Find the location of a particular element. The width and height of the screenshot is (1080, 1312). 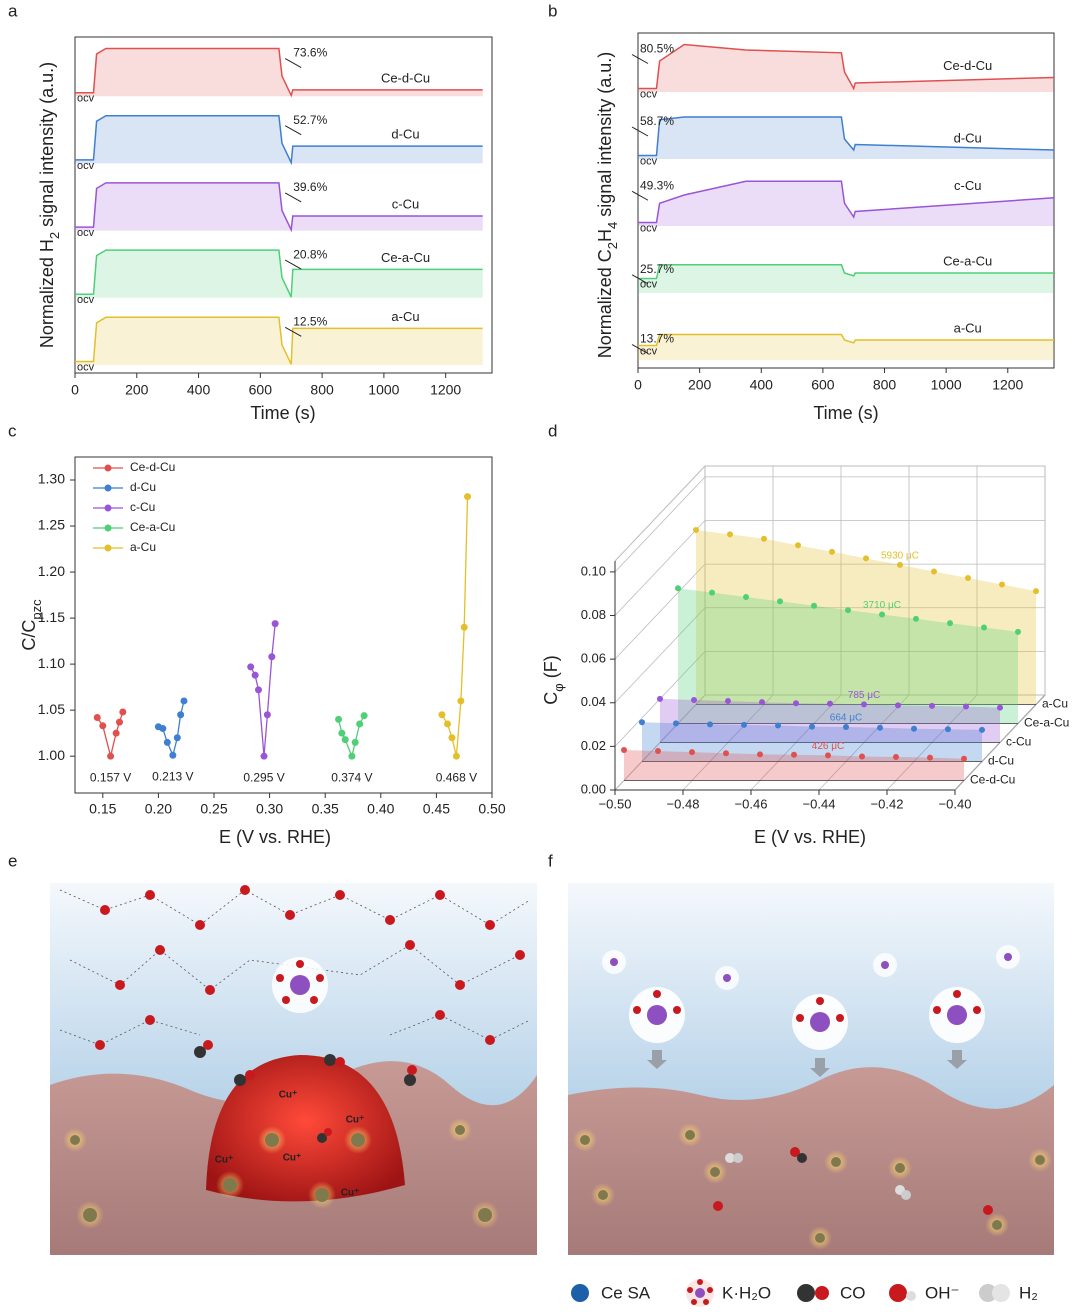

series-label: Ce-a-Cu is located at coordinates (405, 257).